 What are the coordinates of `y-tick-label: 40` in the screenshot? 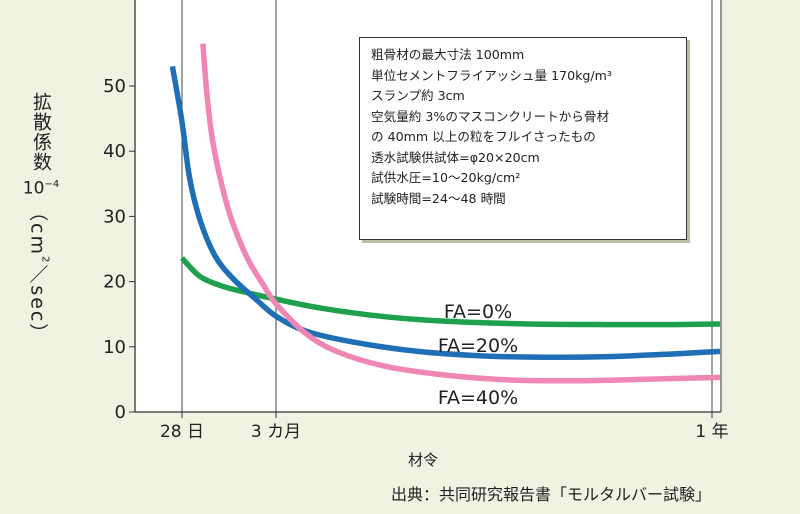 It's located at (114, 151).